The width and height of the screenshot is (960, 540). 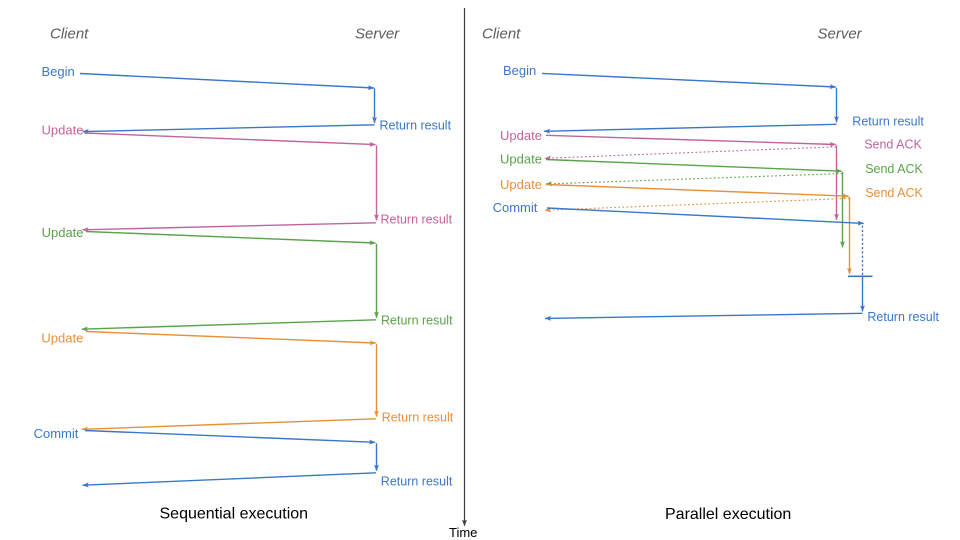 What do you see at coordinates (728, 514) in the screenshot?
I see `svg-text: Parallel execution` at bounding box center [728, 514].